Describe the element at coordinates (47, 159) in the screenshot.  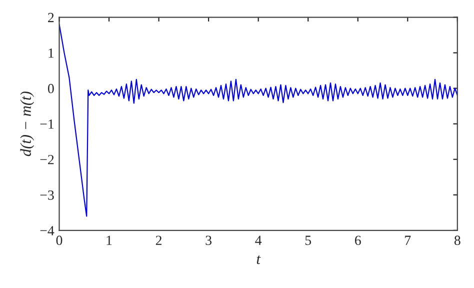
I see `y-tick-label: −2` at that location.